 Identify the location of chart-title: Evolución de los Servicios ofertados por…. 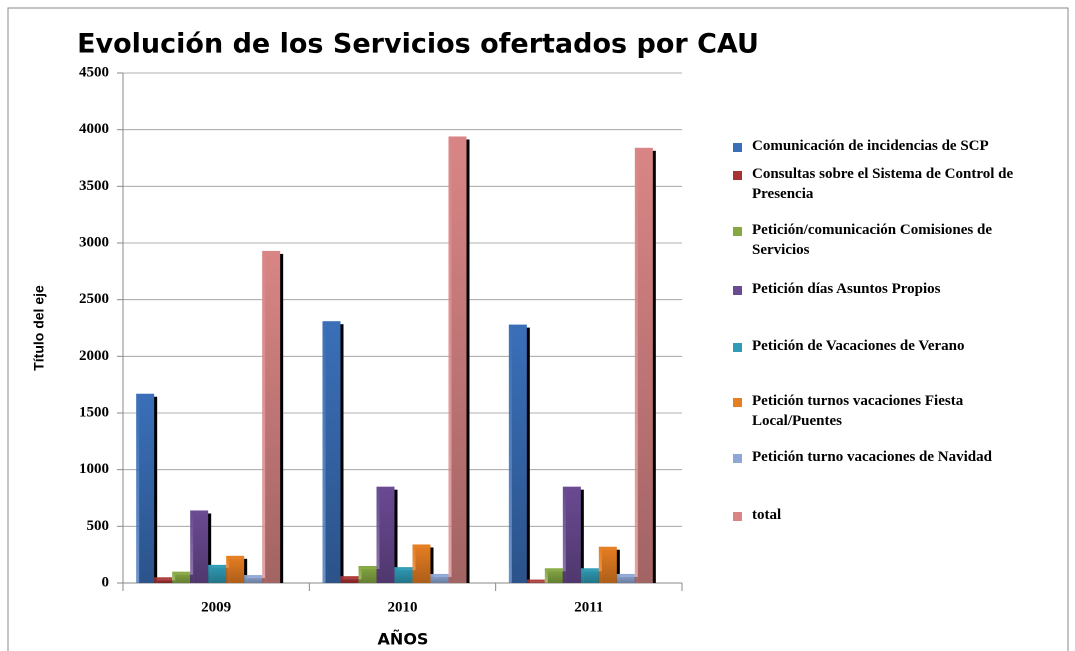
(418, 44).